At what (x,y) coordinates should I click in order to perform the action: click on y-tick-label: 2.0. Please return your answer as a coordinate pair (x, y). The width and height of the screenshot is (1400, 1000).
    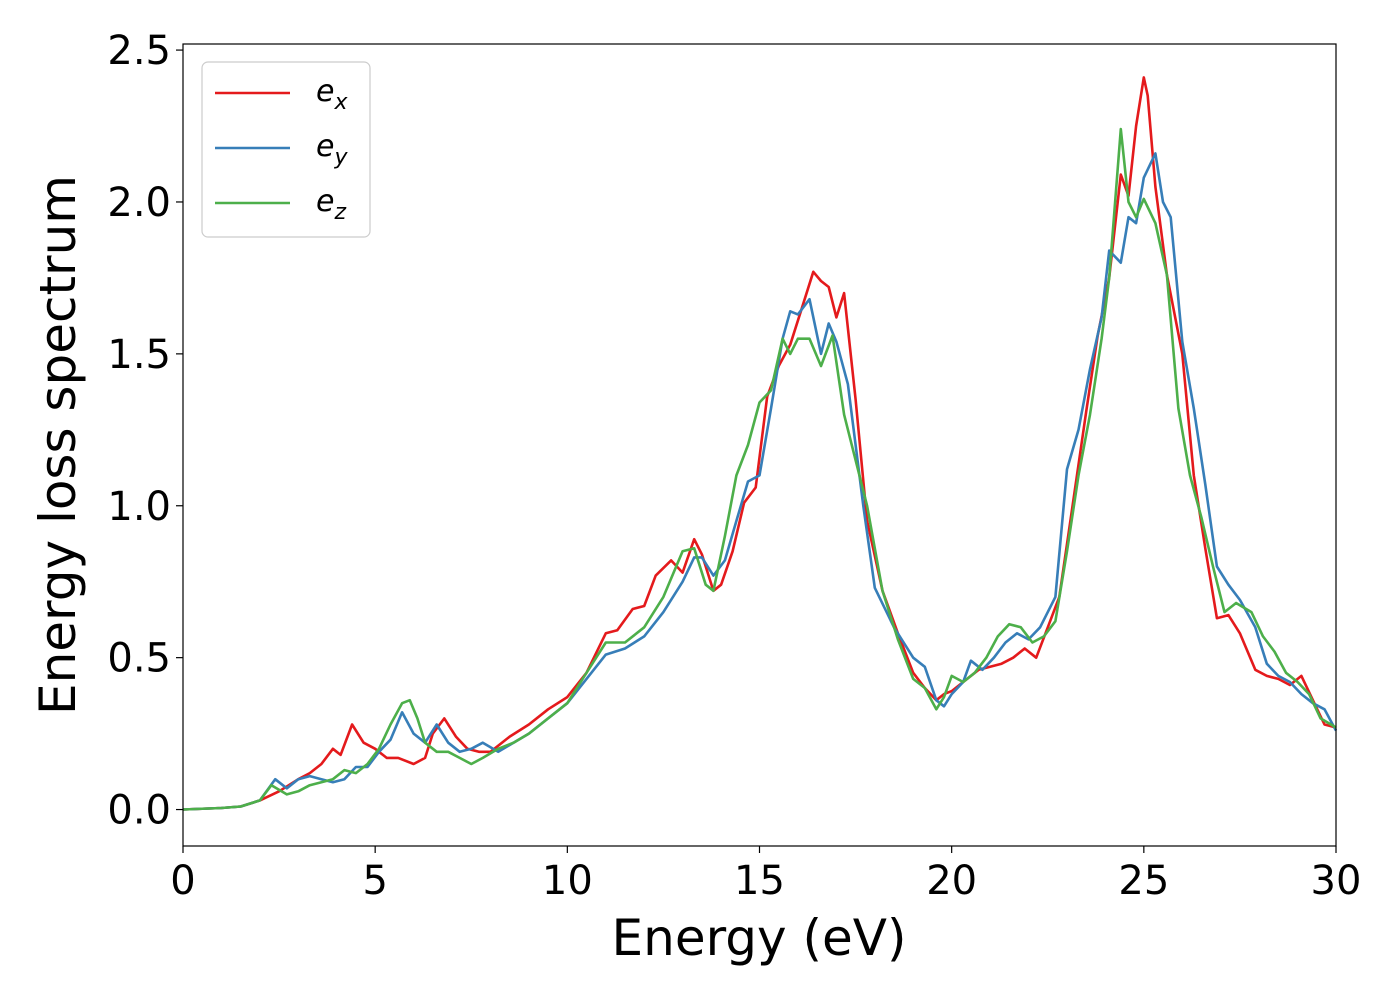
    Looking at the image, I should click on (139, 203).